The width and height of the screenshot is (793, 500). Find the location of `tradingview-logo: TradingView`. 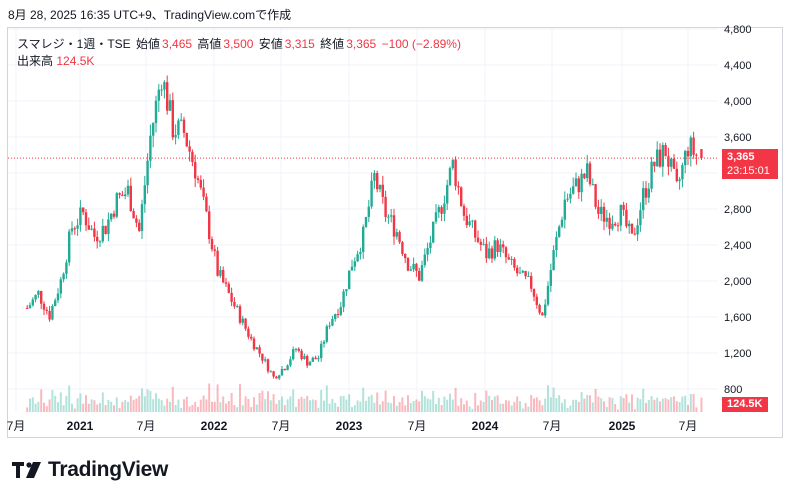

tradingview-logo: TradingView is located at coordinates (90, 469).